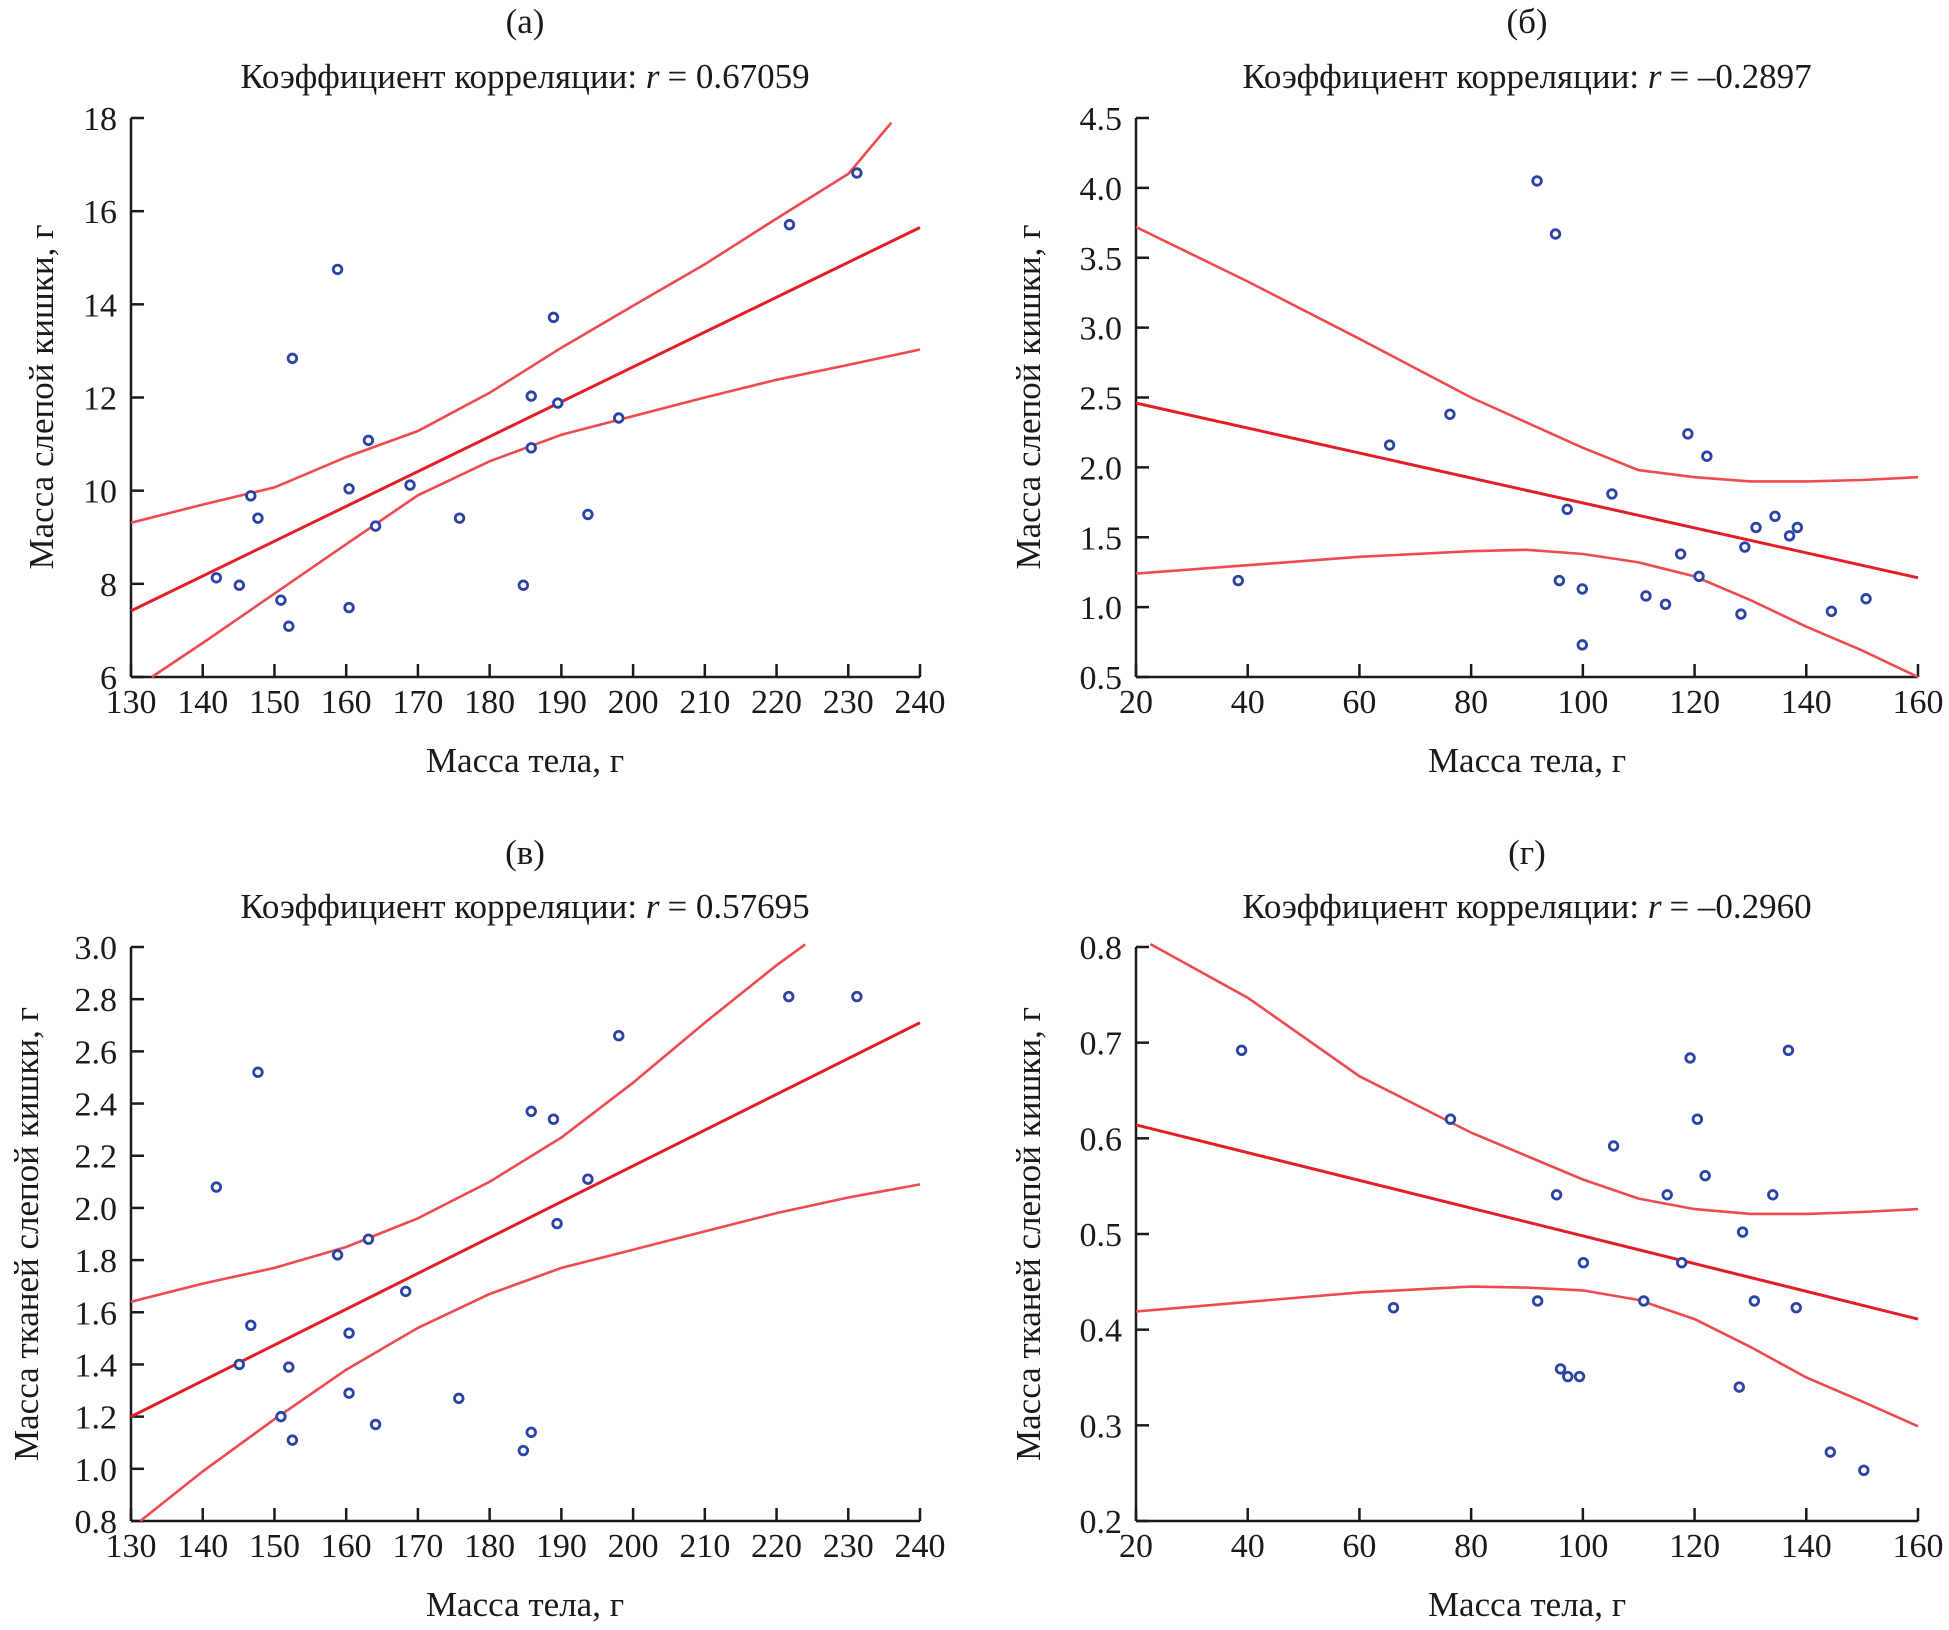  What do you see at coordinates (1101, 1426) in the screenshot?
I see `y-tick-label: 0.3` at bounding box center [1101, 1426].